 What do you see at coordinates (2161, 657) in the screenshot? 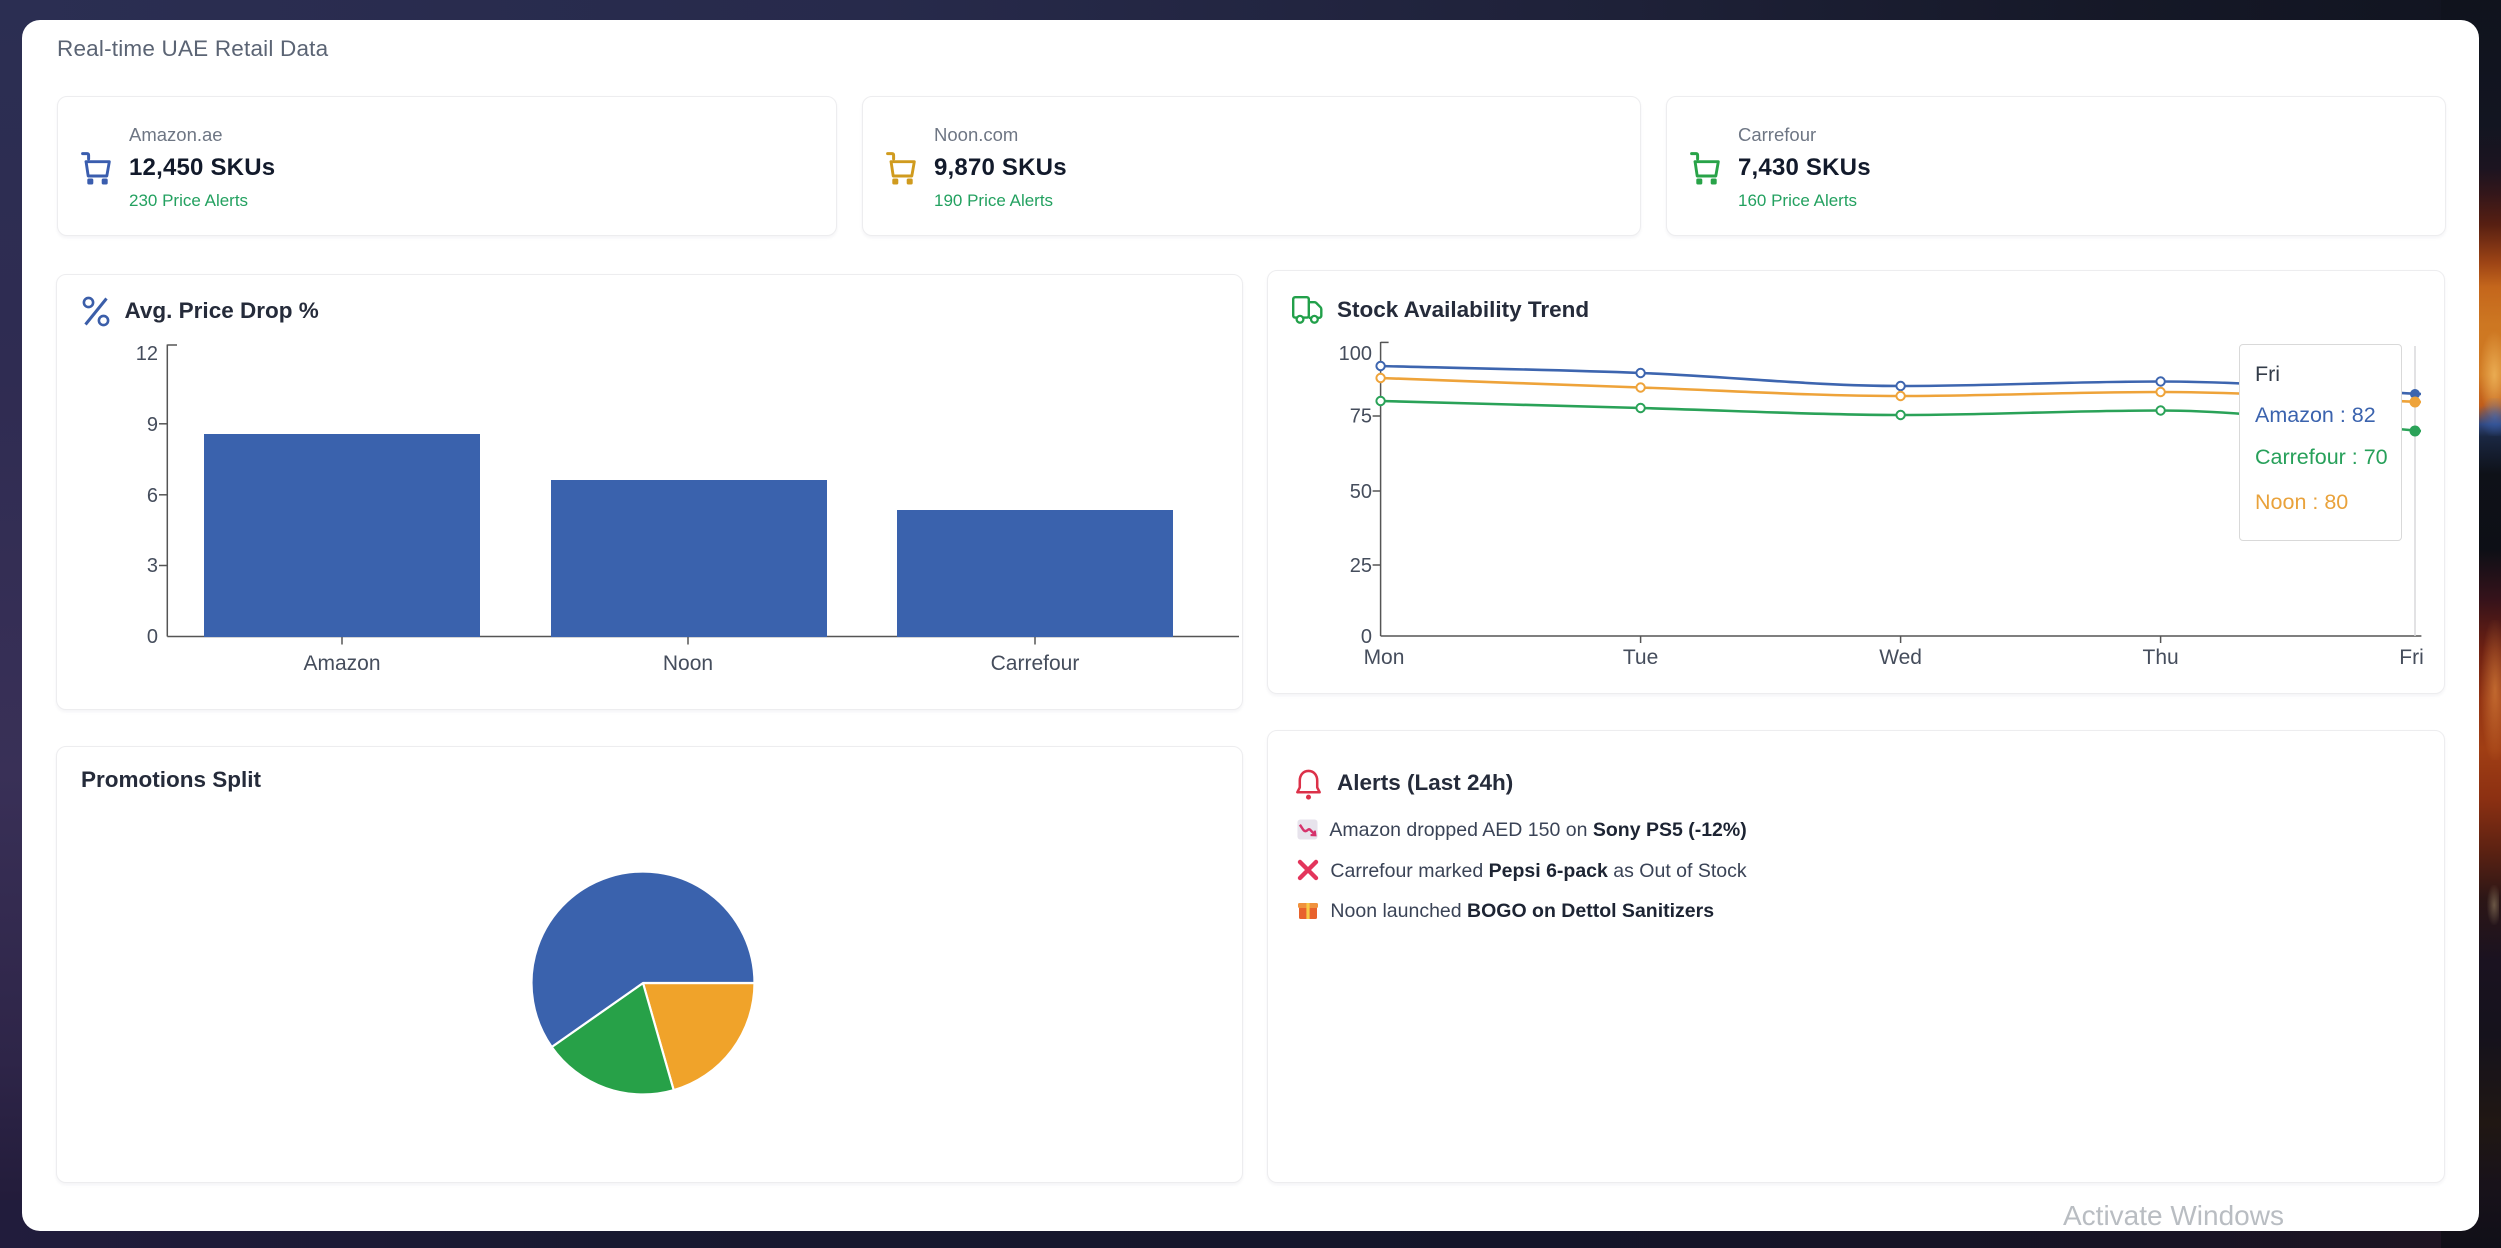
I see `svg-text: Thu` at bounding box center [2161, 657].